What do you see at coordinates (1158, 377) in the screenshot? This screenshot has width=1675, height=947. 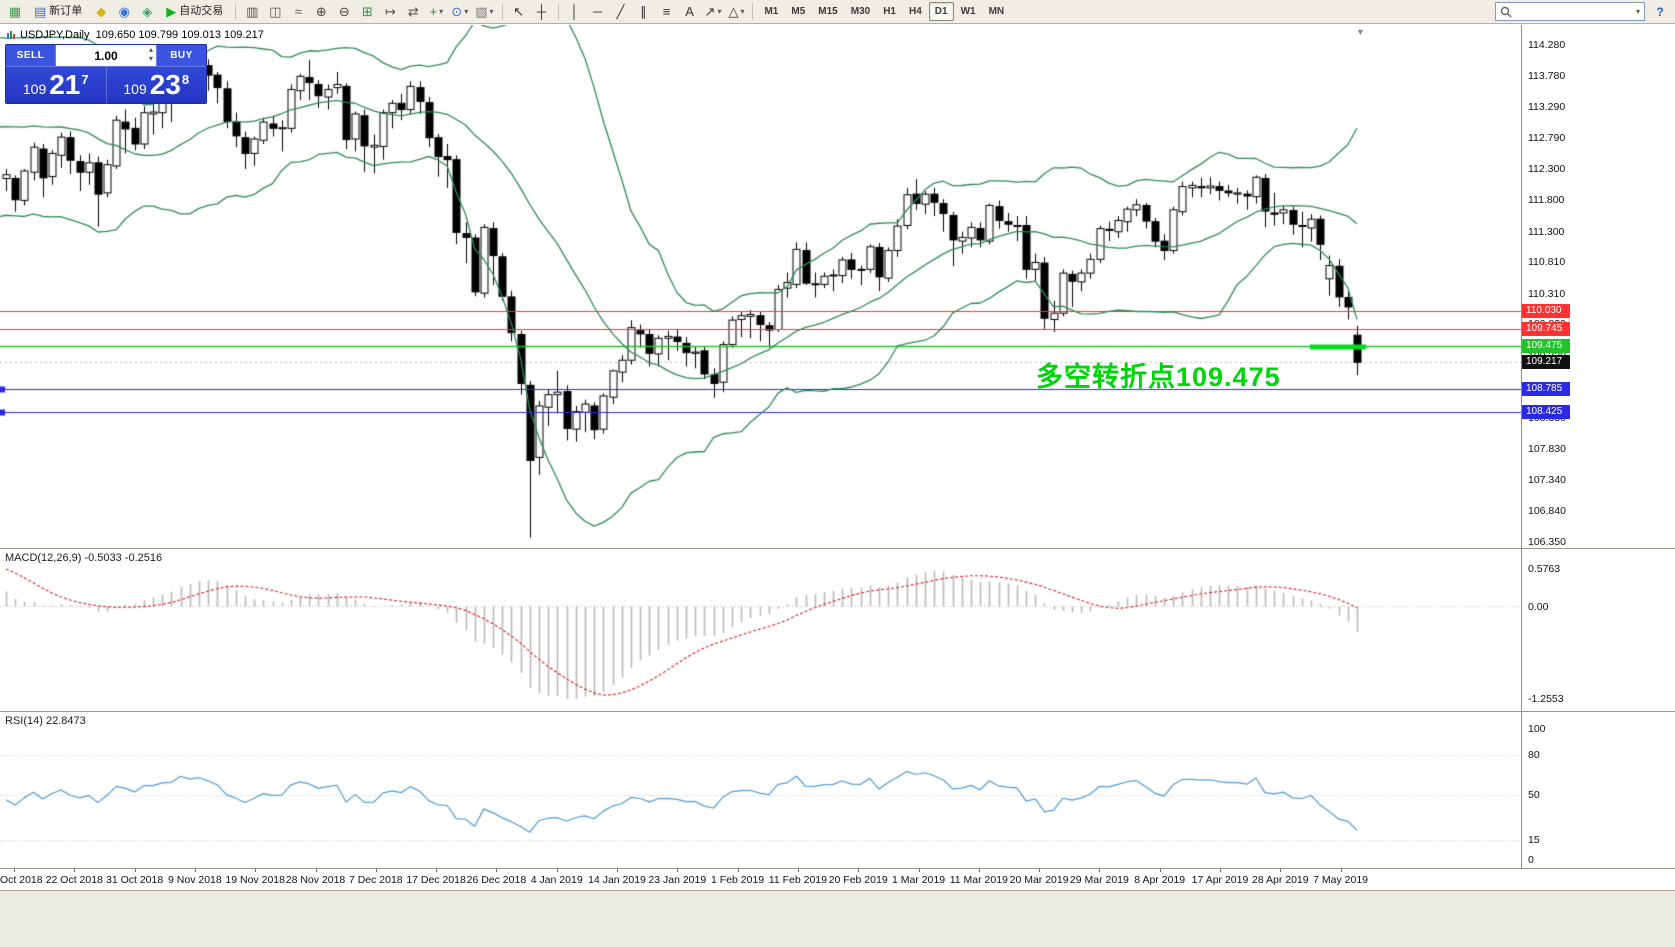 I see `chart-annotation-text: 多空转折点109.475` at bounding box center [1158, 377].